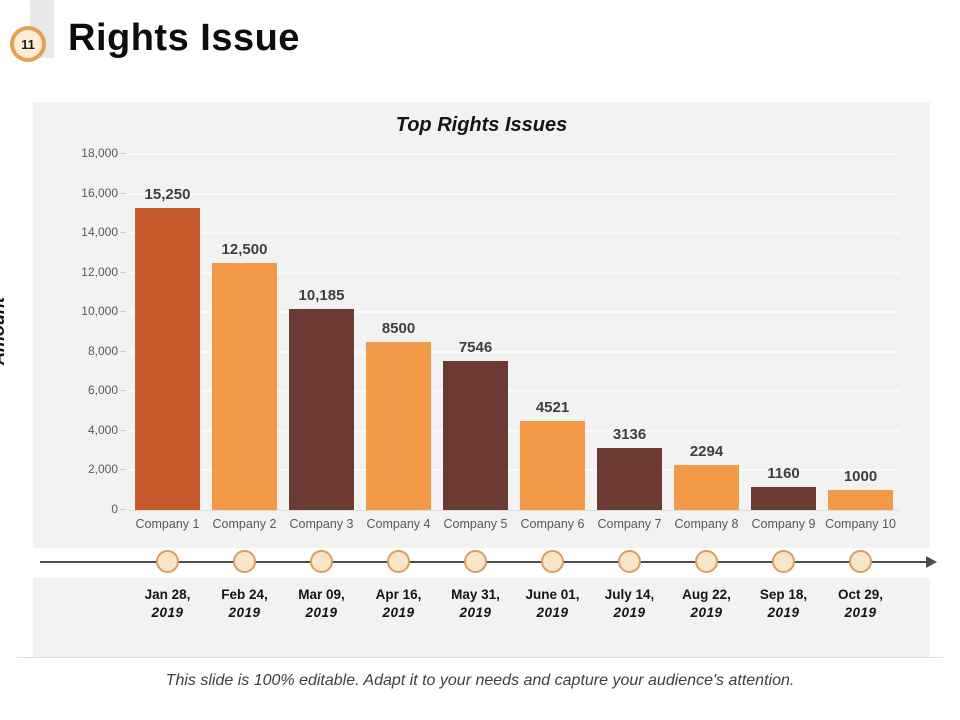 This screenshot has height=720, width=960. What do you see at coordinates (167, 195) in the screenshot?
I see `bar-value-label: 15,250` at bounding box center [167, 195].